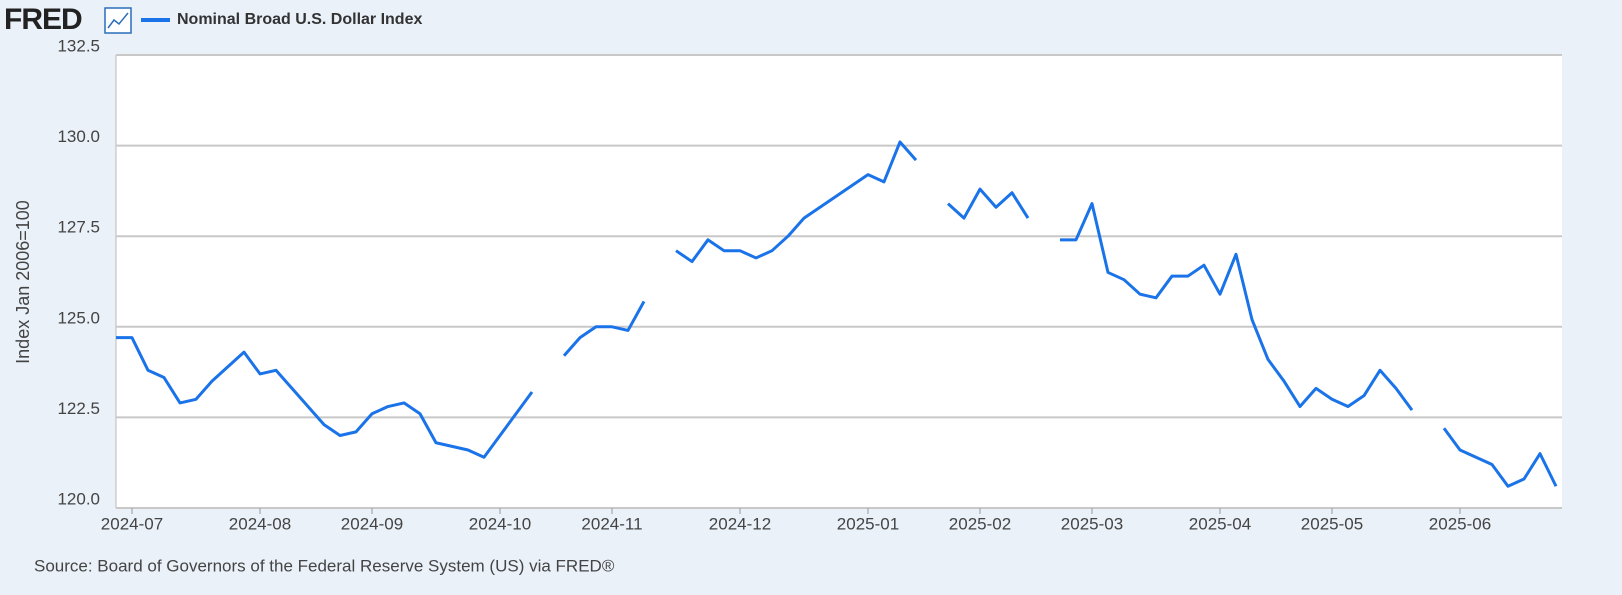 The height and width of the screenshot is (595, 1622). Describe the element at coordinates (132, 523) in the screenshot. I see `x-tick-label: 2024-07` at that location.